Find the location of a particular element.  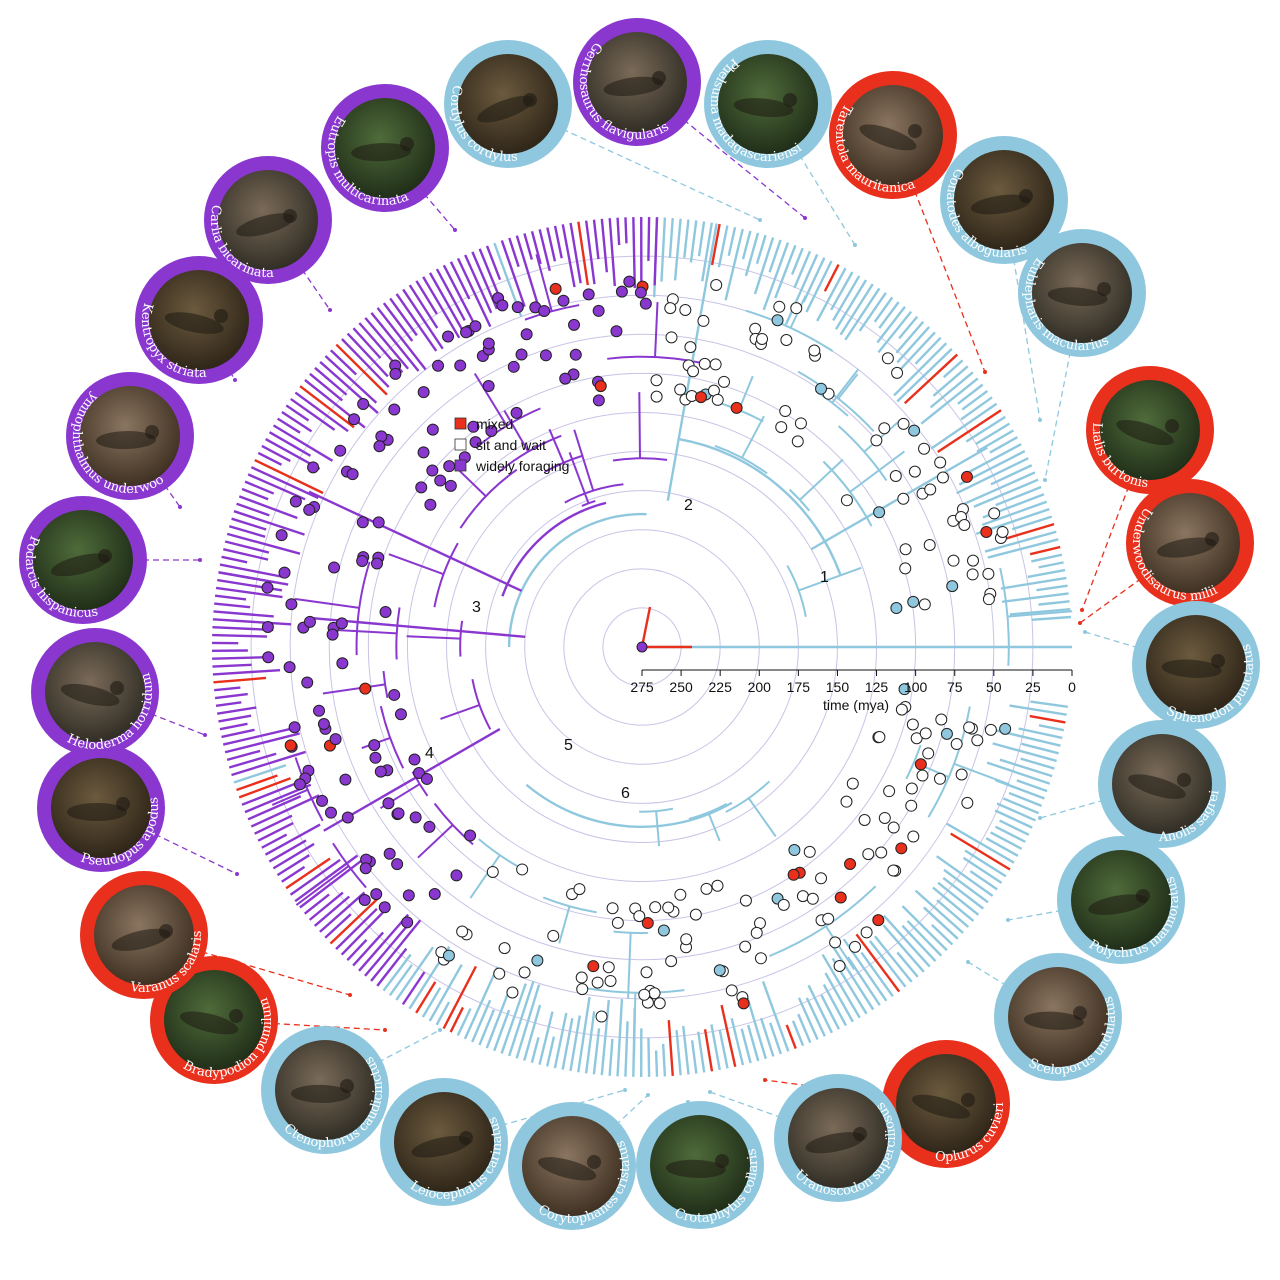

leader-tip-eublepharis-macularius is located at coordinates (1045, 480).